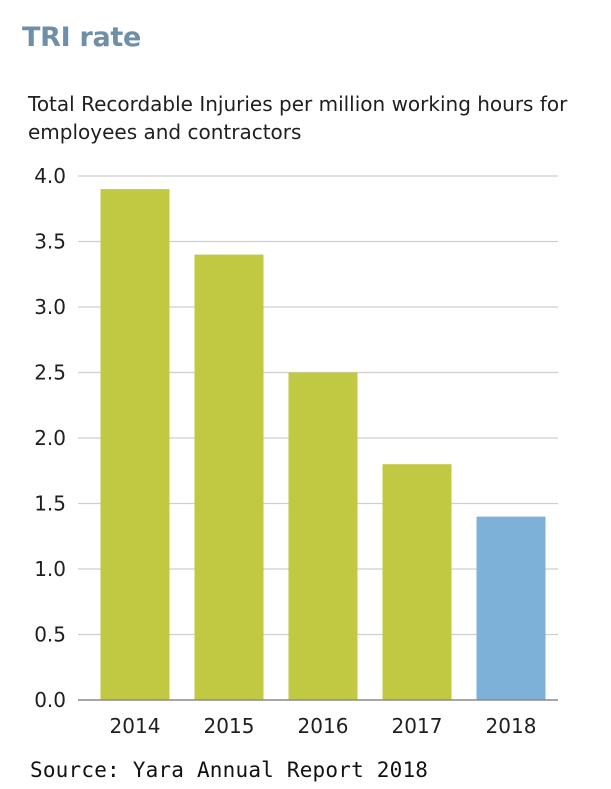 The image size is (611, 789). Describe the element at coordinates (50, 438) in the screenshot. I see `y-tick-label: 2.0` at that location.